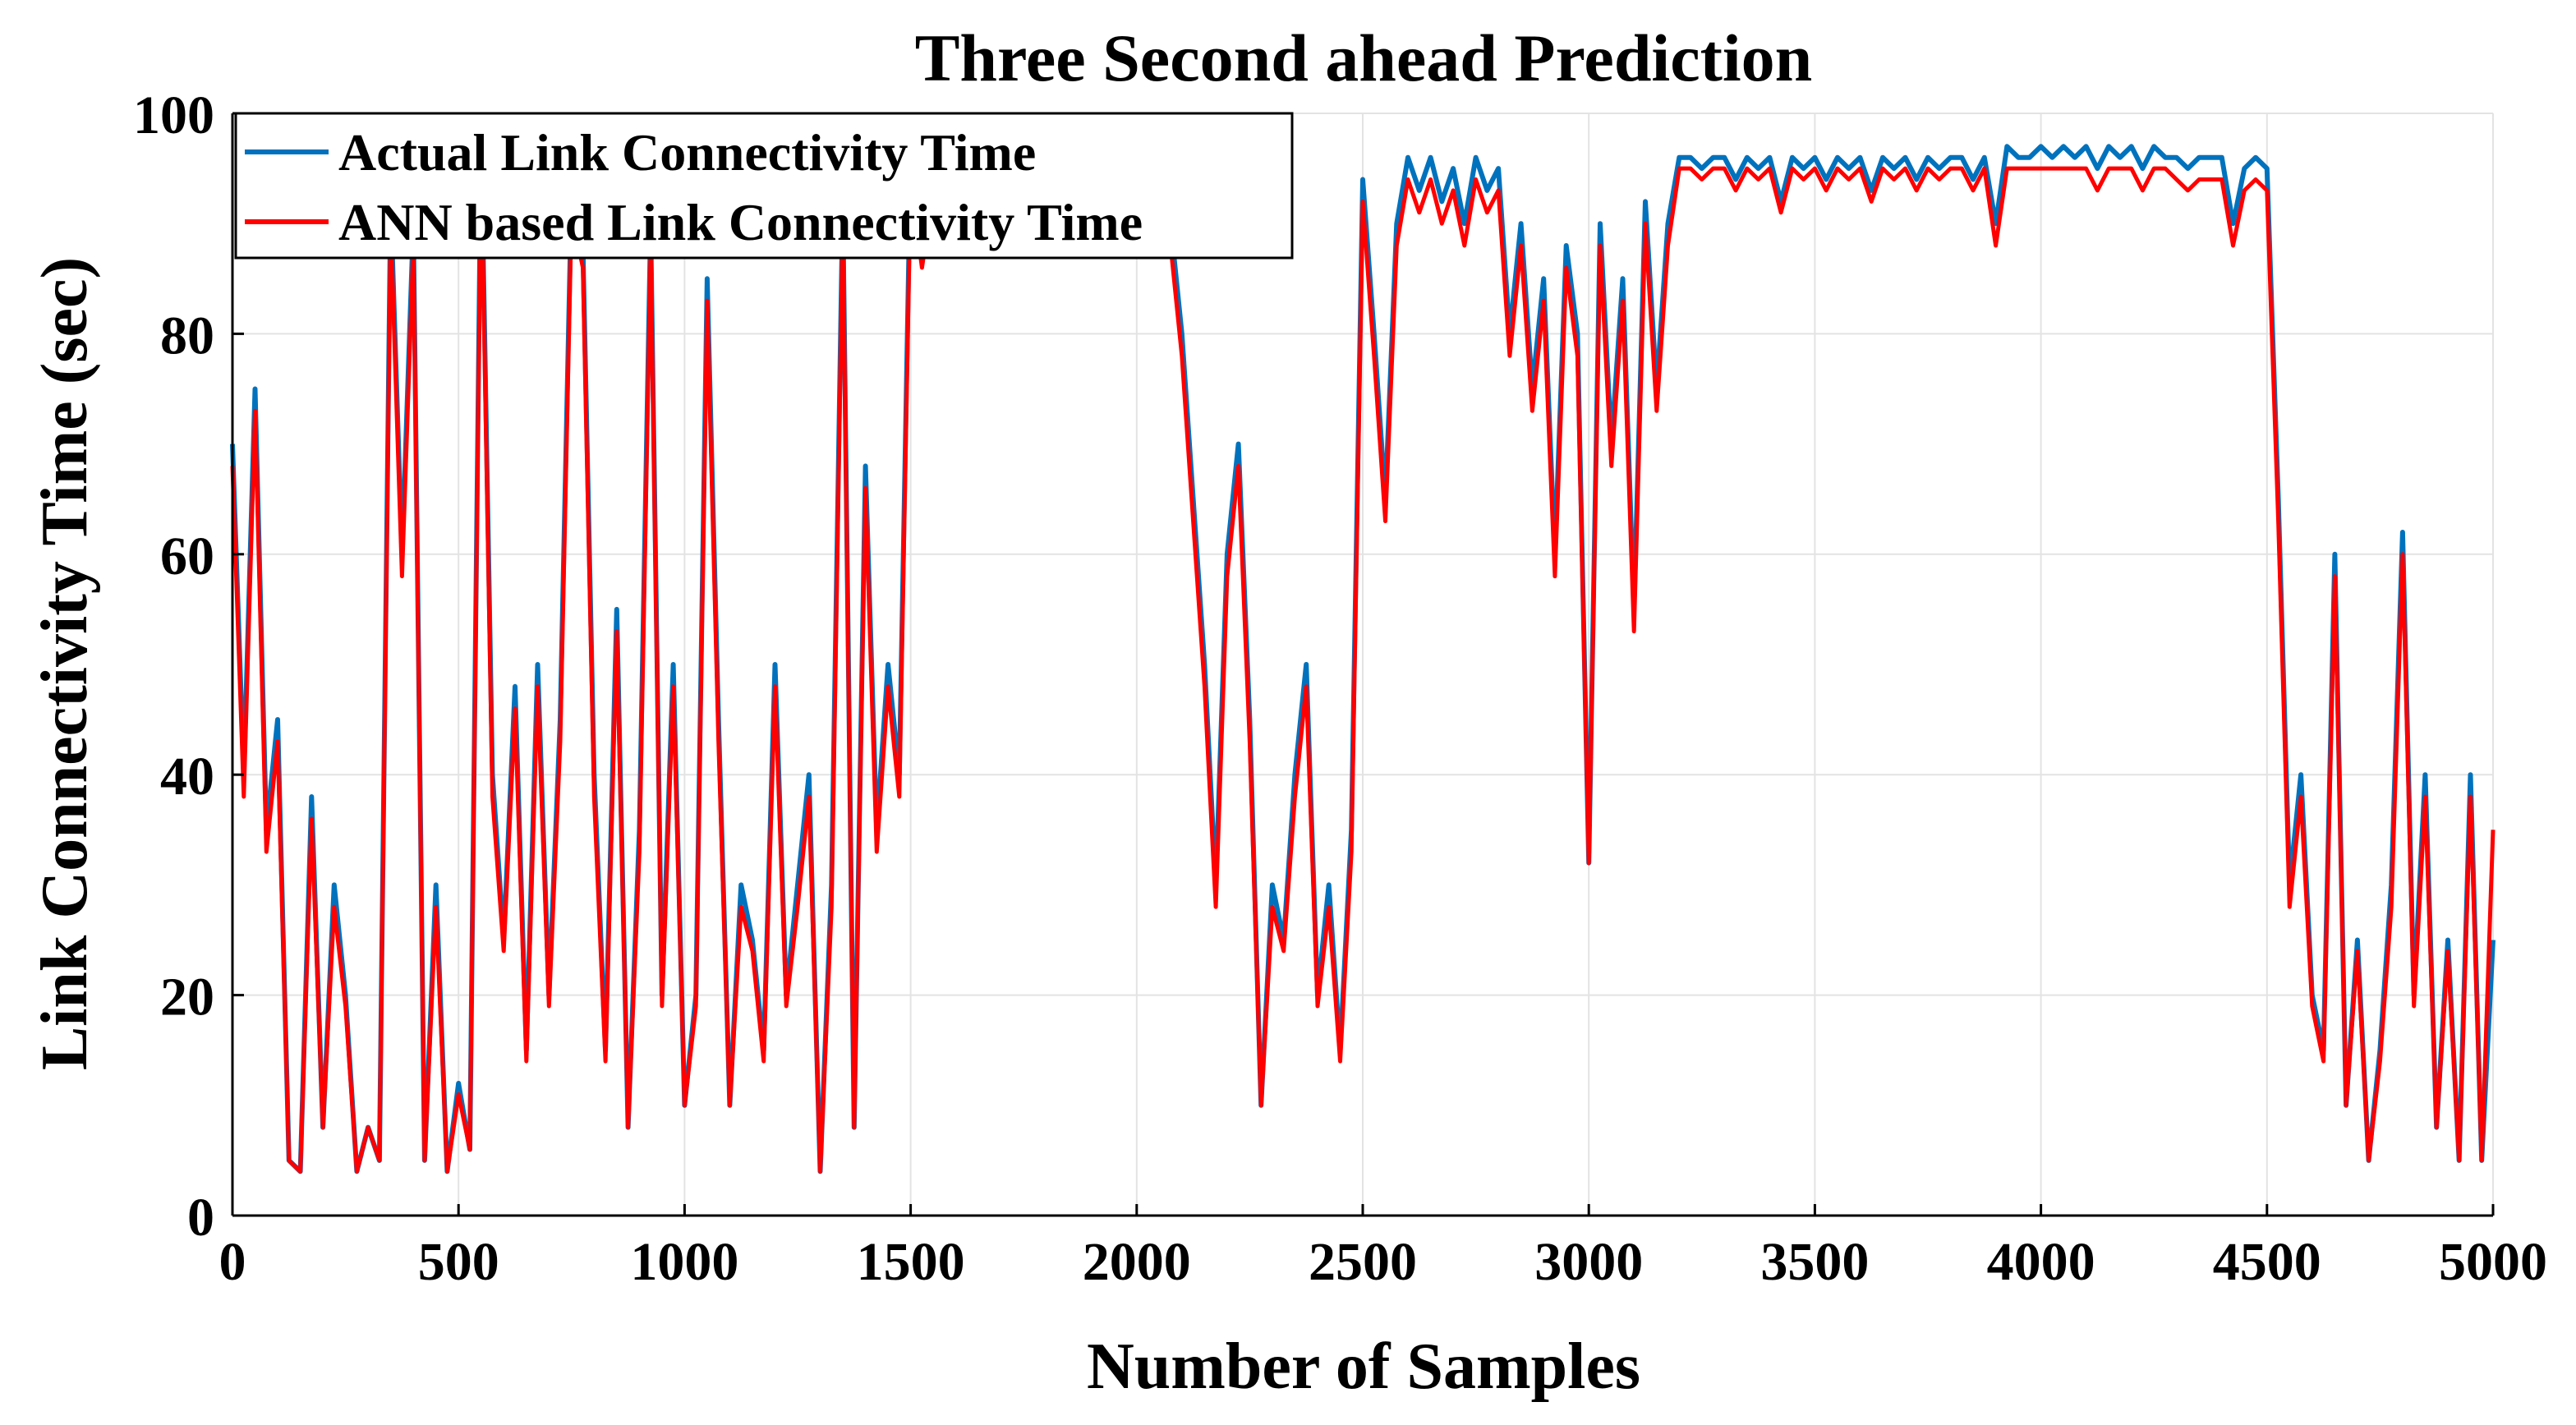 The height and width of the screenshot is (1425, 2576). I want to click on y-axis-label: Link Connectivity Time (sec), so click(65, 663).